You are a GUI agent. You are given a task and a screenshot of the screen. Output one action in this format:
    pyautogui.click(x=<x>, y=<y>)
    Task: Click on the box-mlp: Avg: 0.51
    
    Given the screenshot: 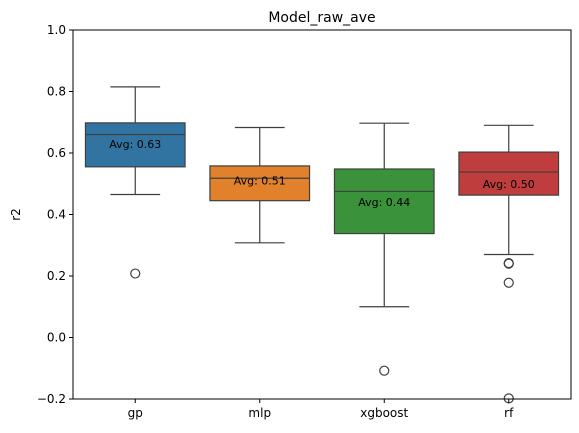 What is the action you would take?
    pyautogui.click(x=260, y=185)
    